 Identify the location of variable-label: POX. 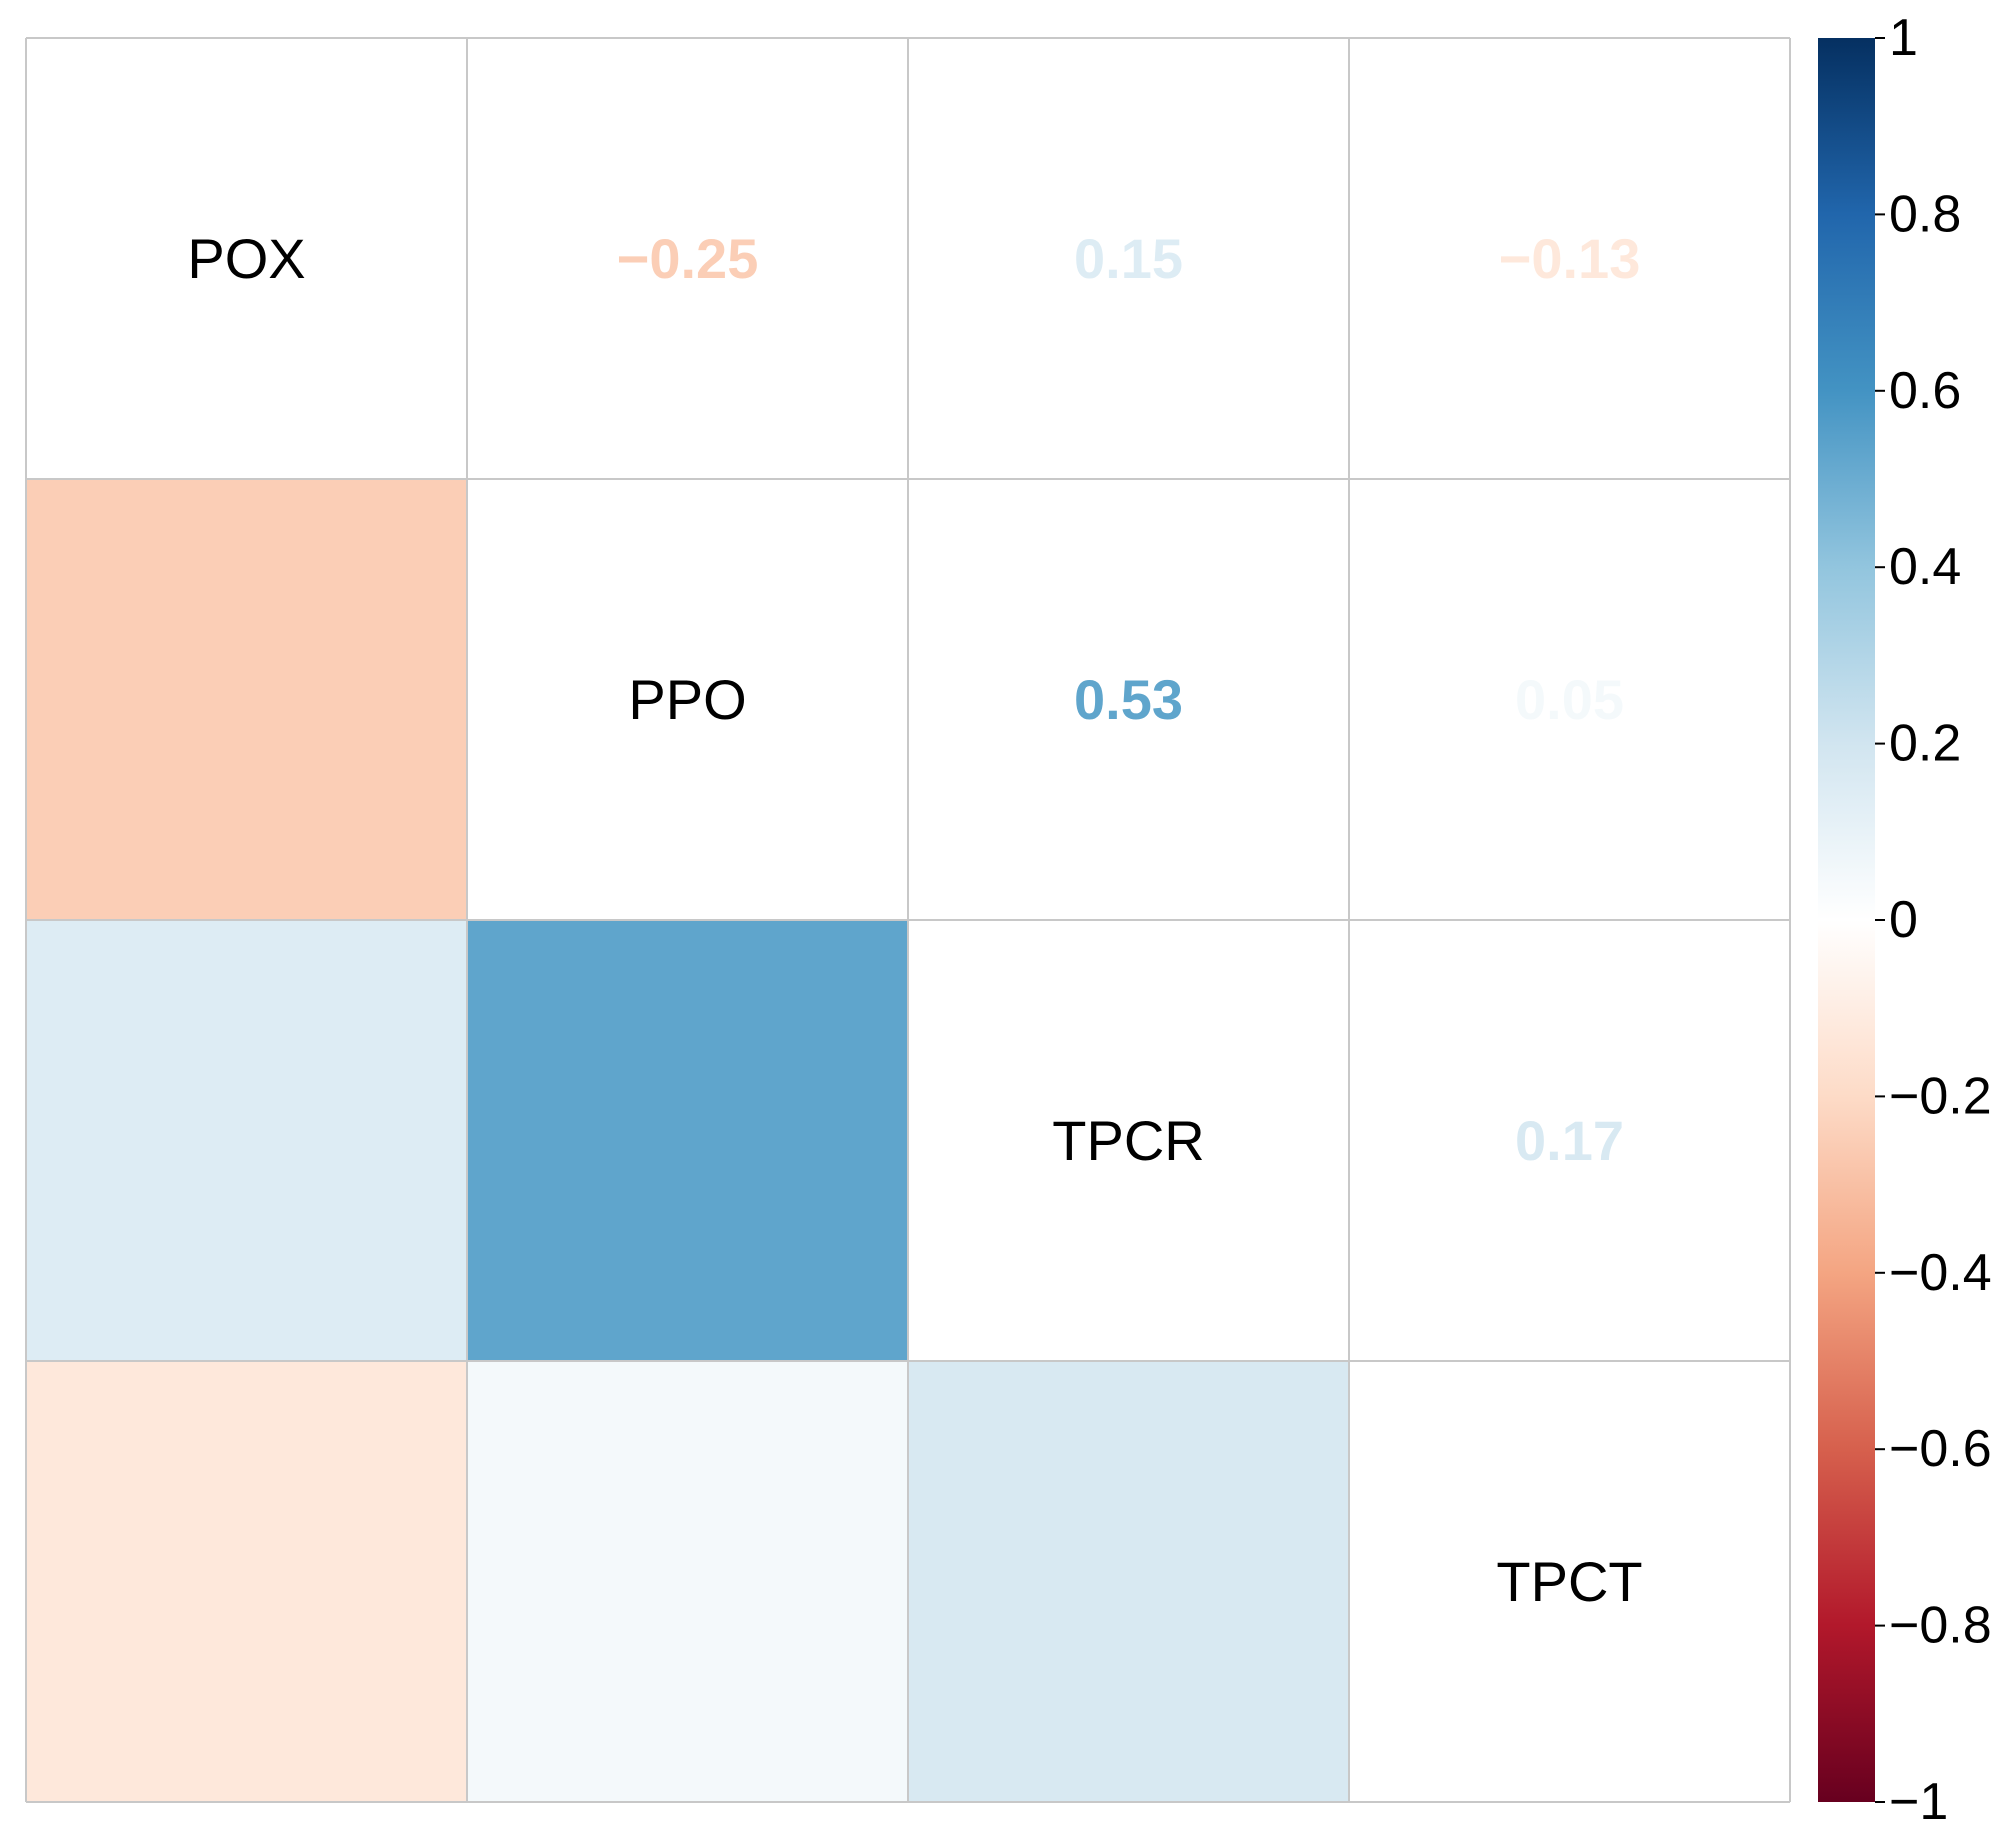
(246, 258).